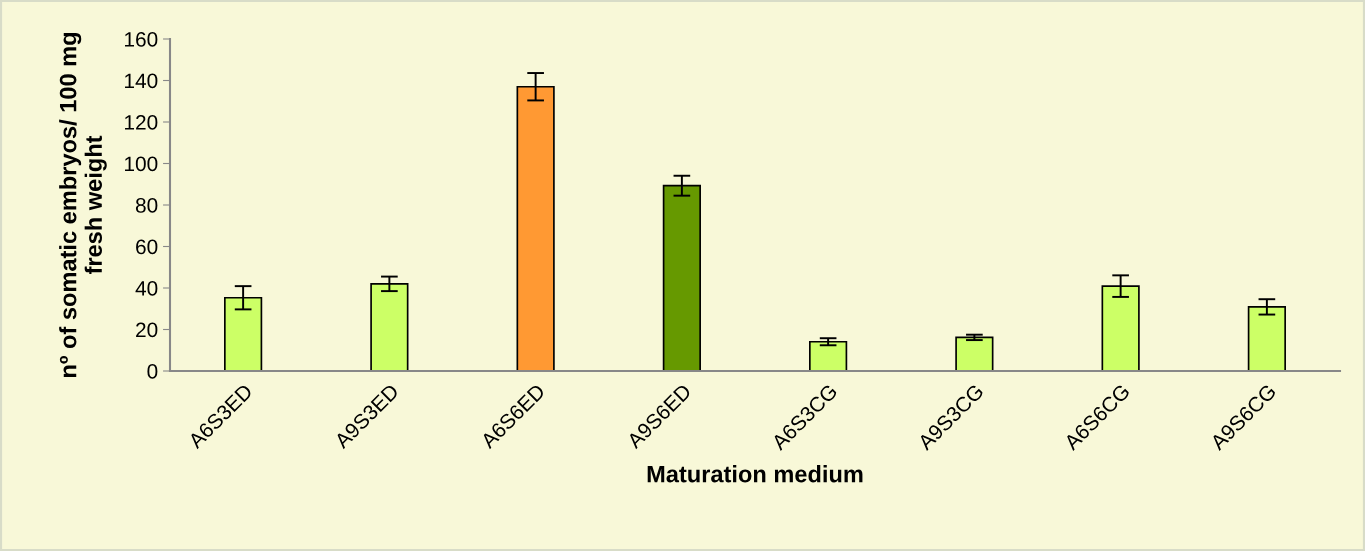 The height and width of the screenshot is (551, 1365). I want to click on y-axis-title: nº of somatic embryos/ 100 mg fresh weight, so click(83, 205).